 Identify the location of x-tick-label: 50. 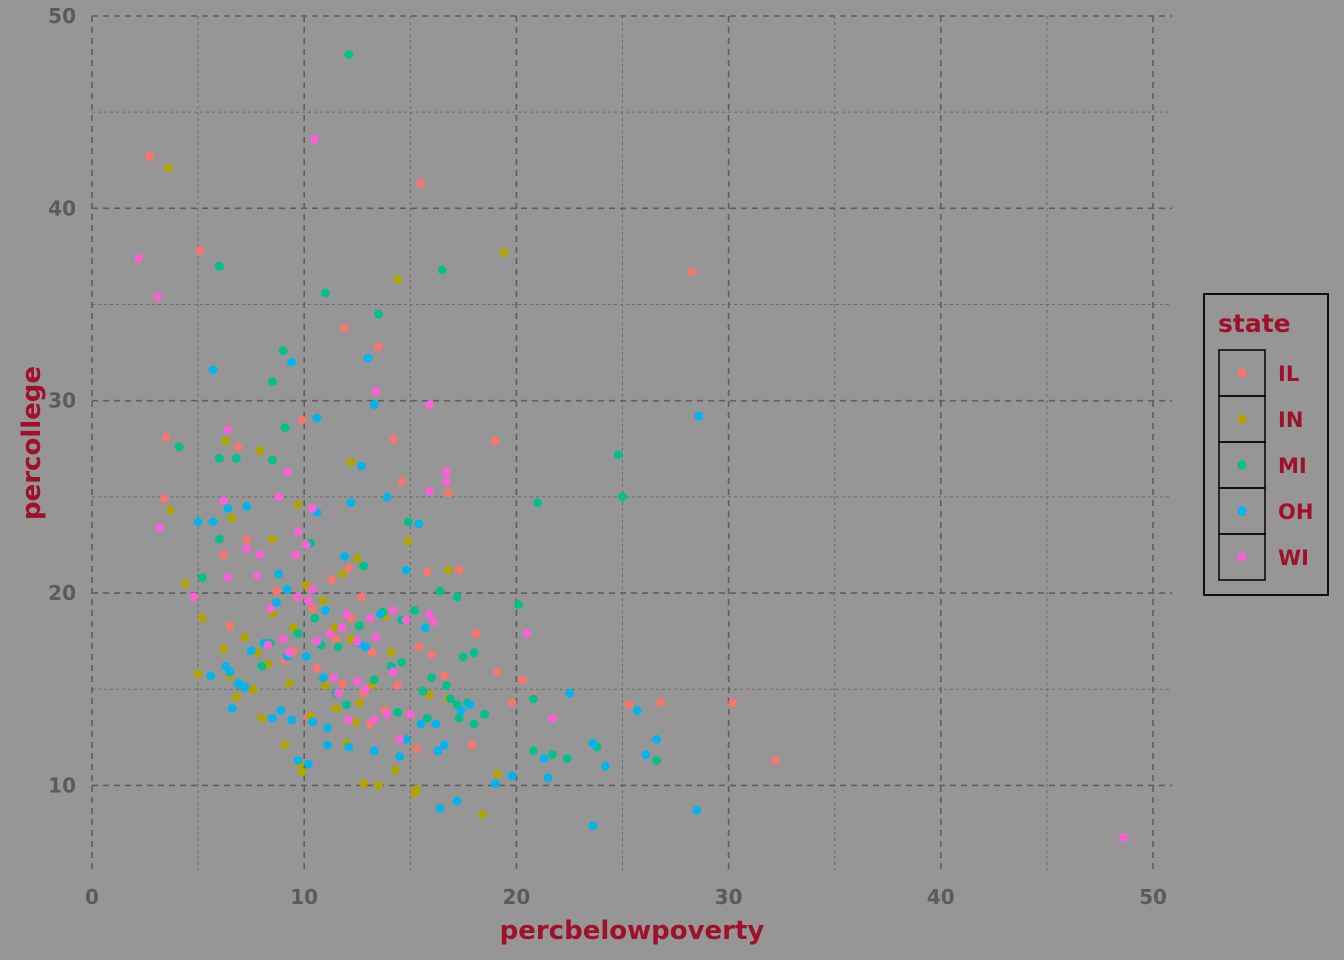
(1153, 897).